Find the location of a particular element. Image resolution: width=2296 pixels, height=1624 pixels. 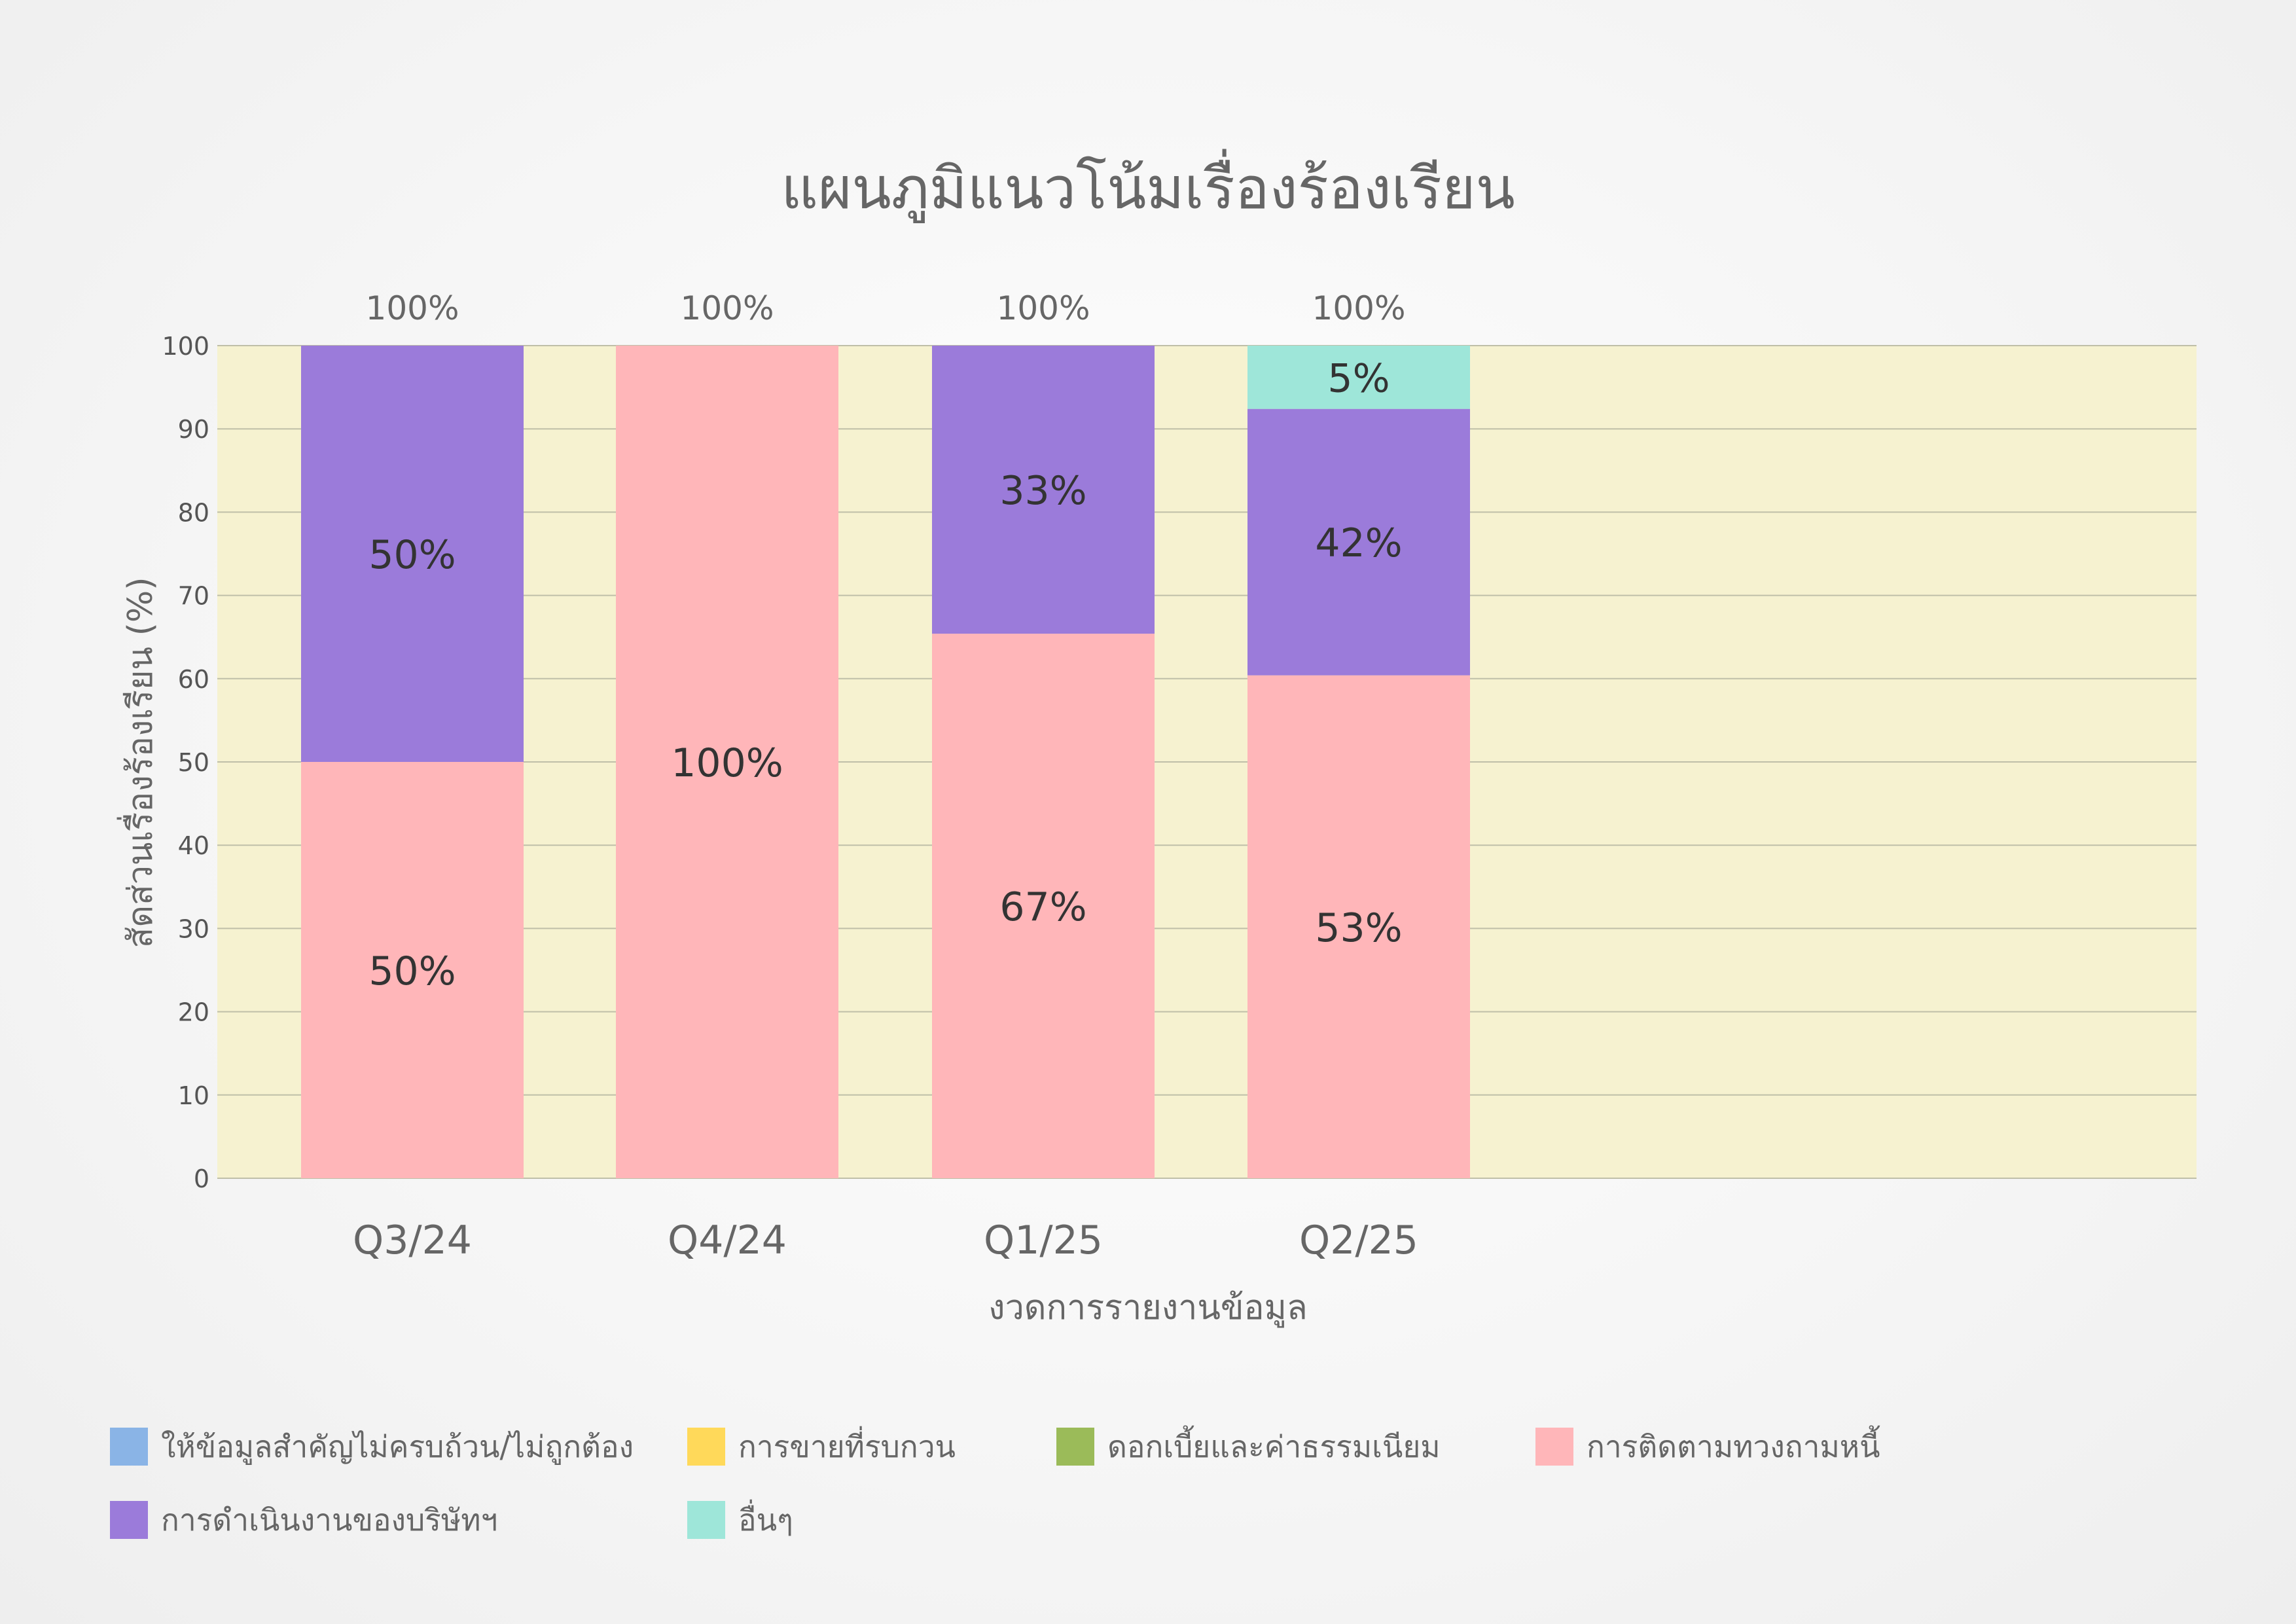

y-tick-label: 60 is located at coordinates (193, 679).